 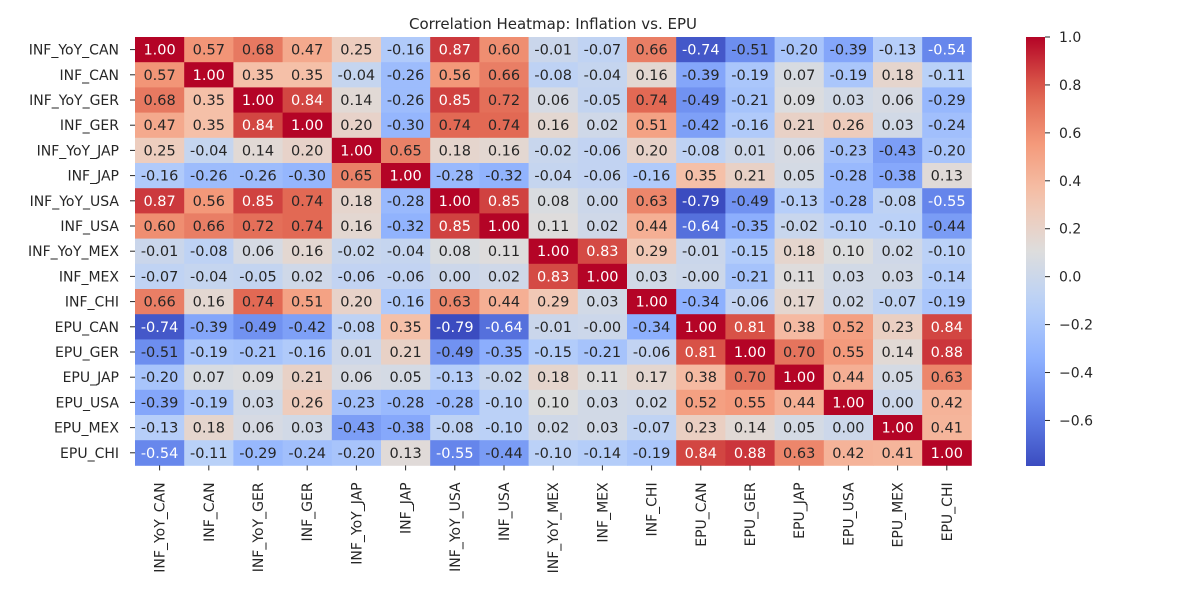 I want to click on cell-value-label: -0.24, so click(x=947, y=126).